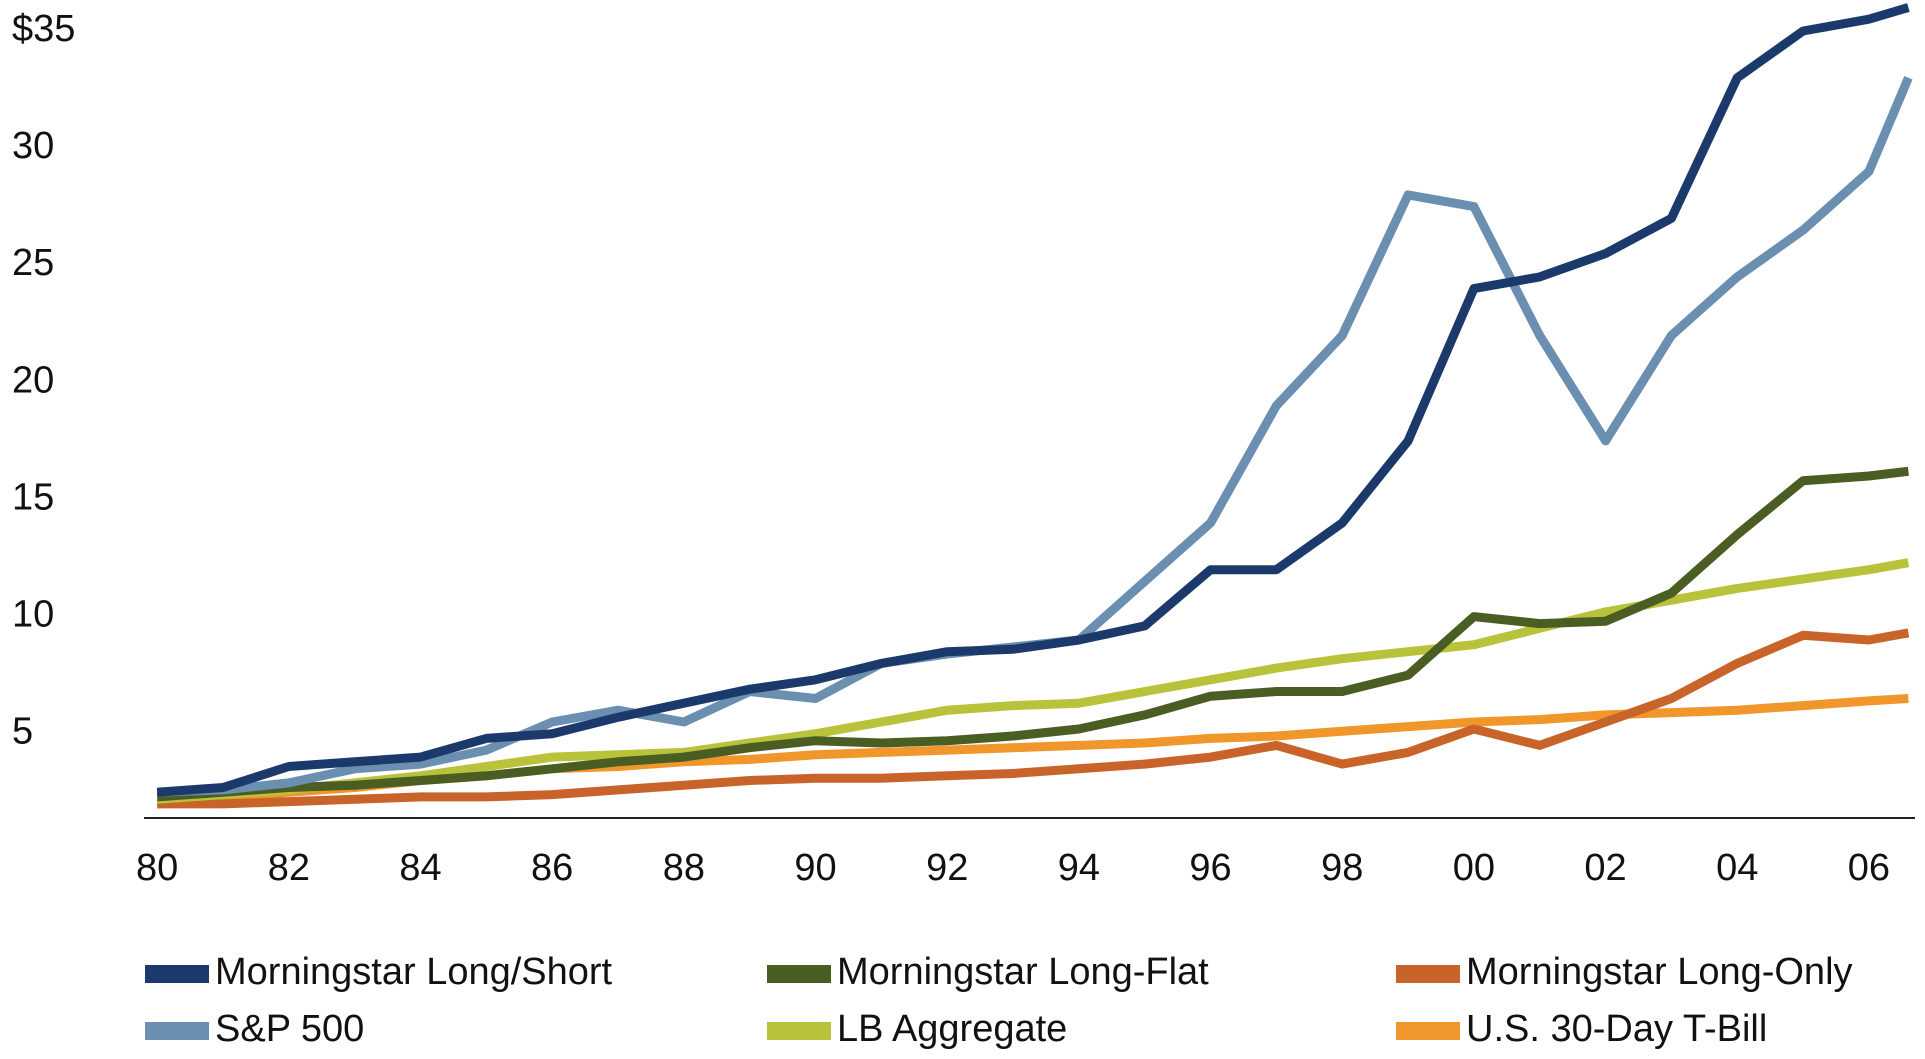 The image size is (1925, 1059). Describe the element at coordinates (33, 615) in the screenshot. I see `y-tick-label: 10` at that location.